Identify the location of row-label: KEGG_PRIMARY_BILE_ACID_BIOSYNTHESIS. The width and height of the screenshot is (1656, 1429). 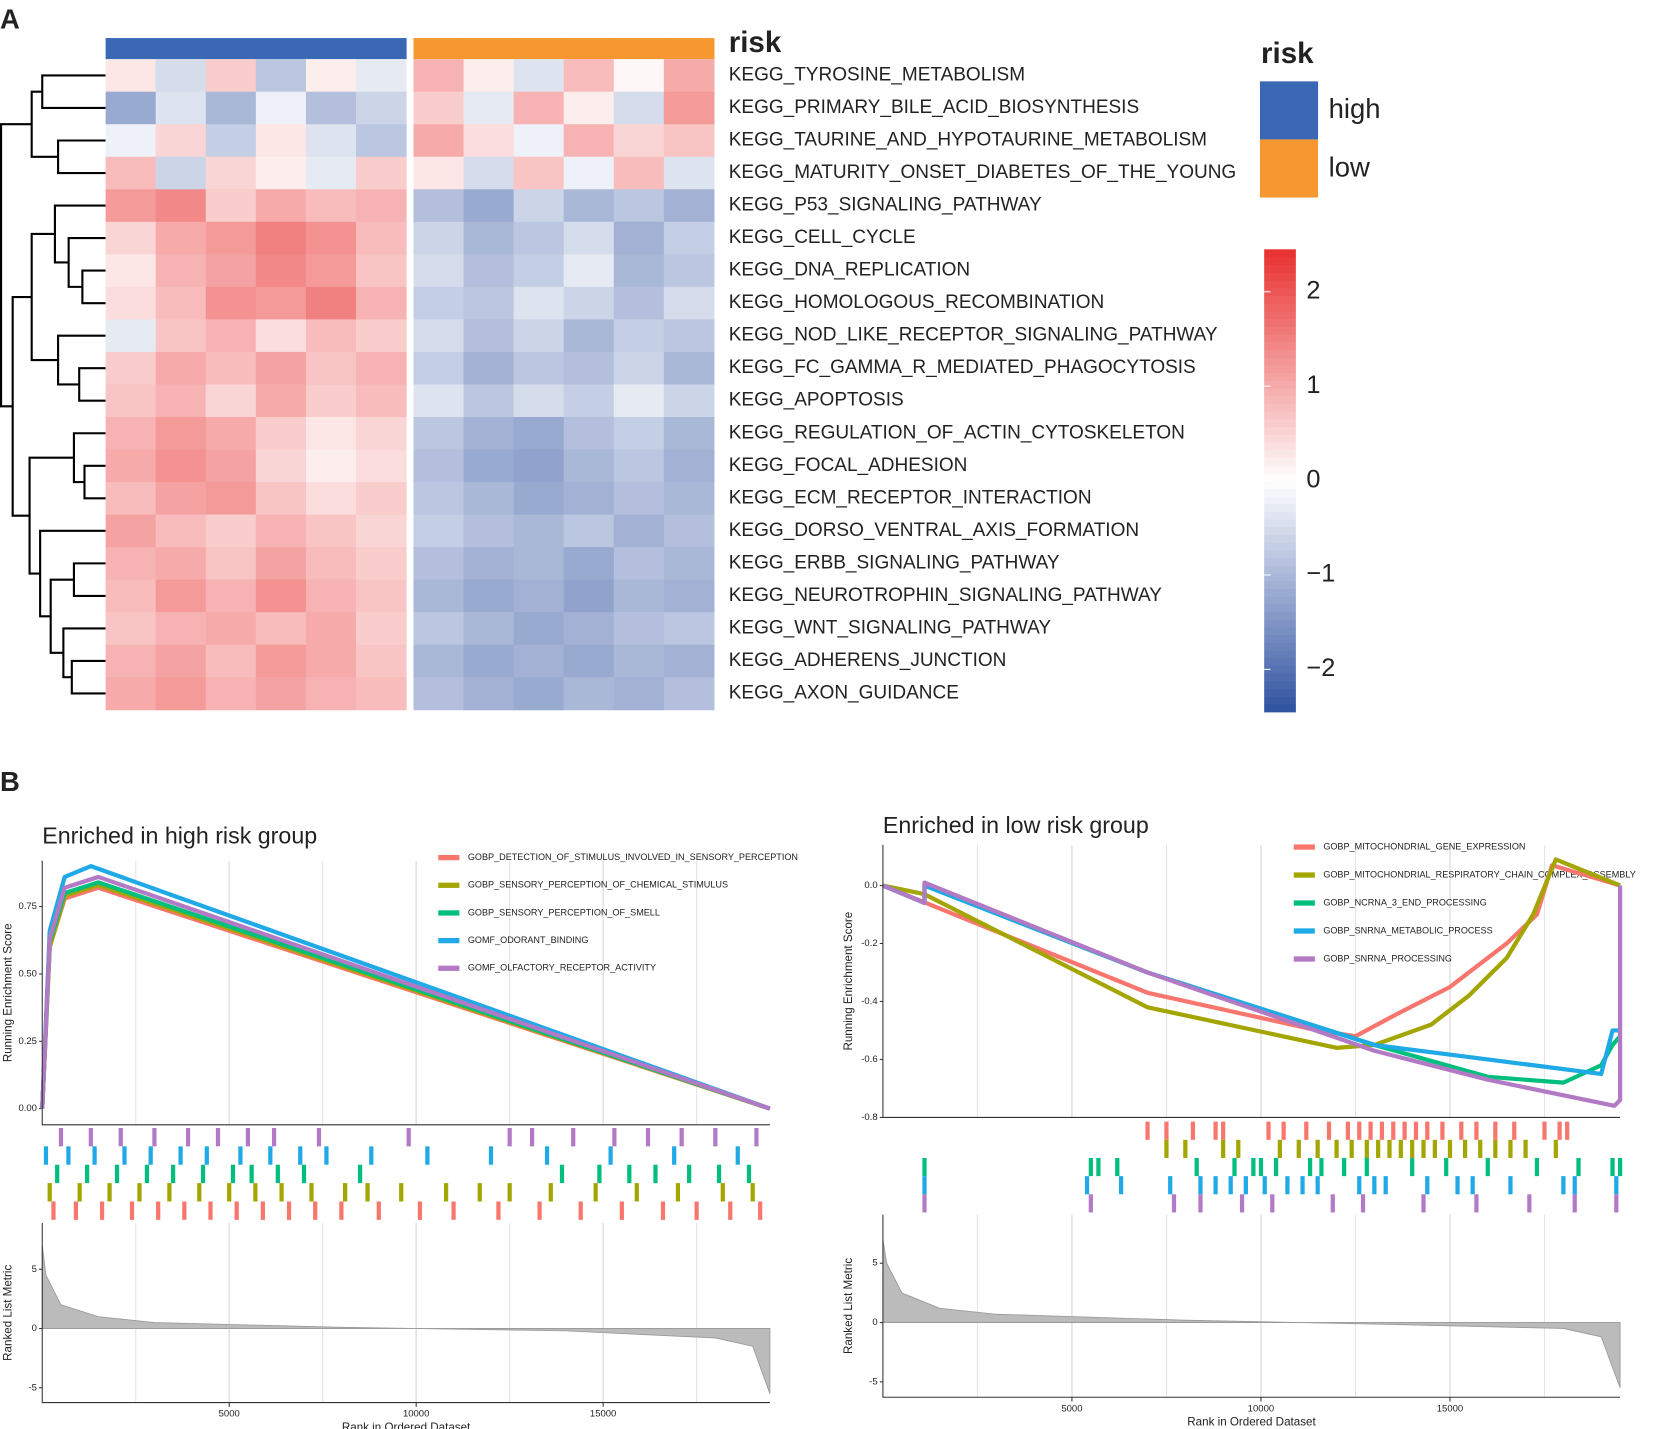
(934, 107).